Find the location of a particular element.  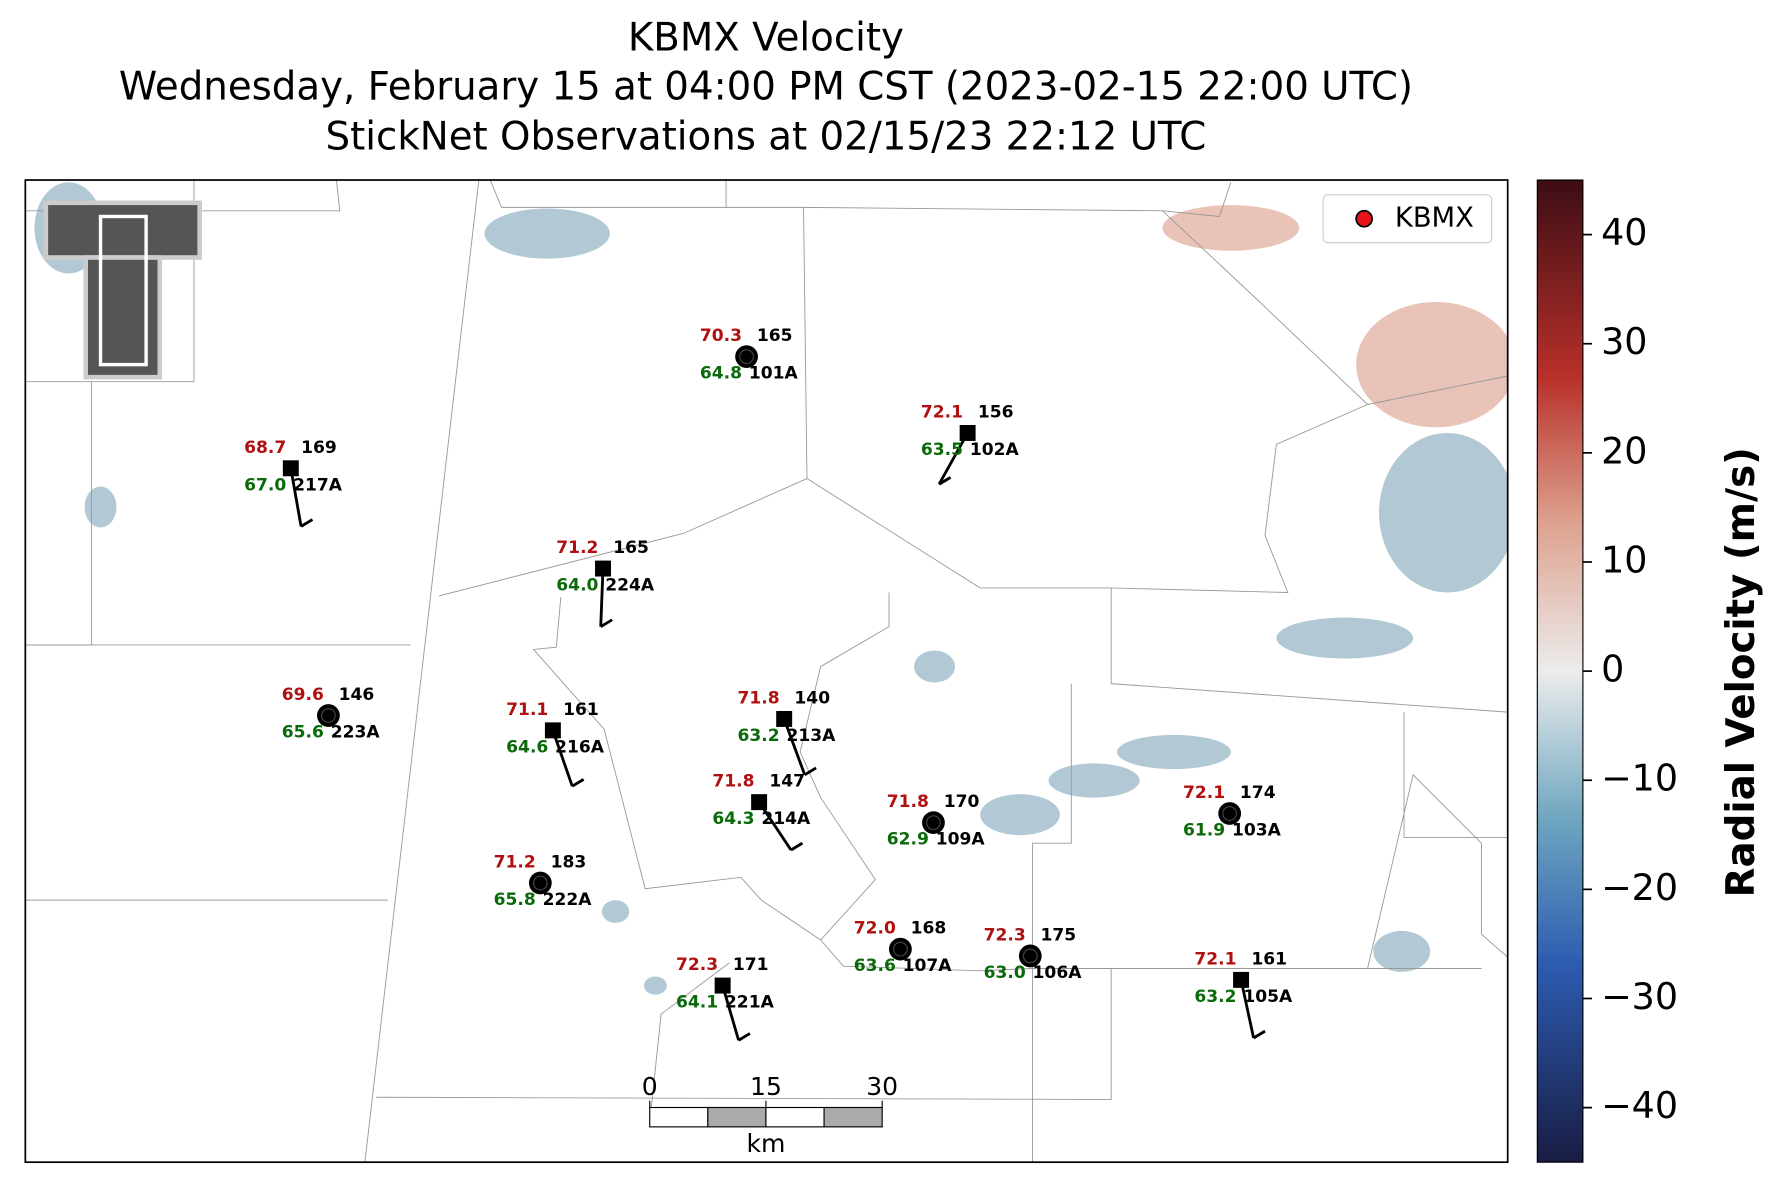

station: 69.6 146 65.6 223A is located at coordinates (331, 714).